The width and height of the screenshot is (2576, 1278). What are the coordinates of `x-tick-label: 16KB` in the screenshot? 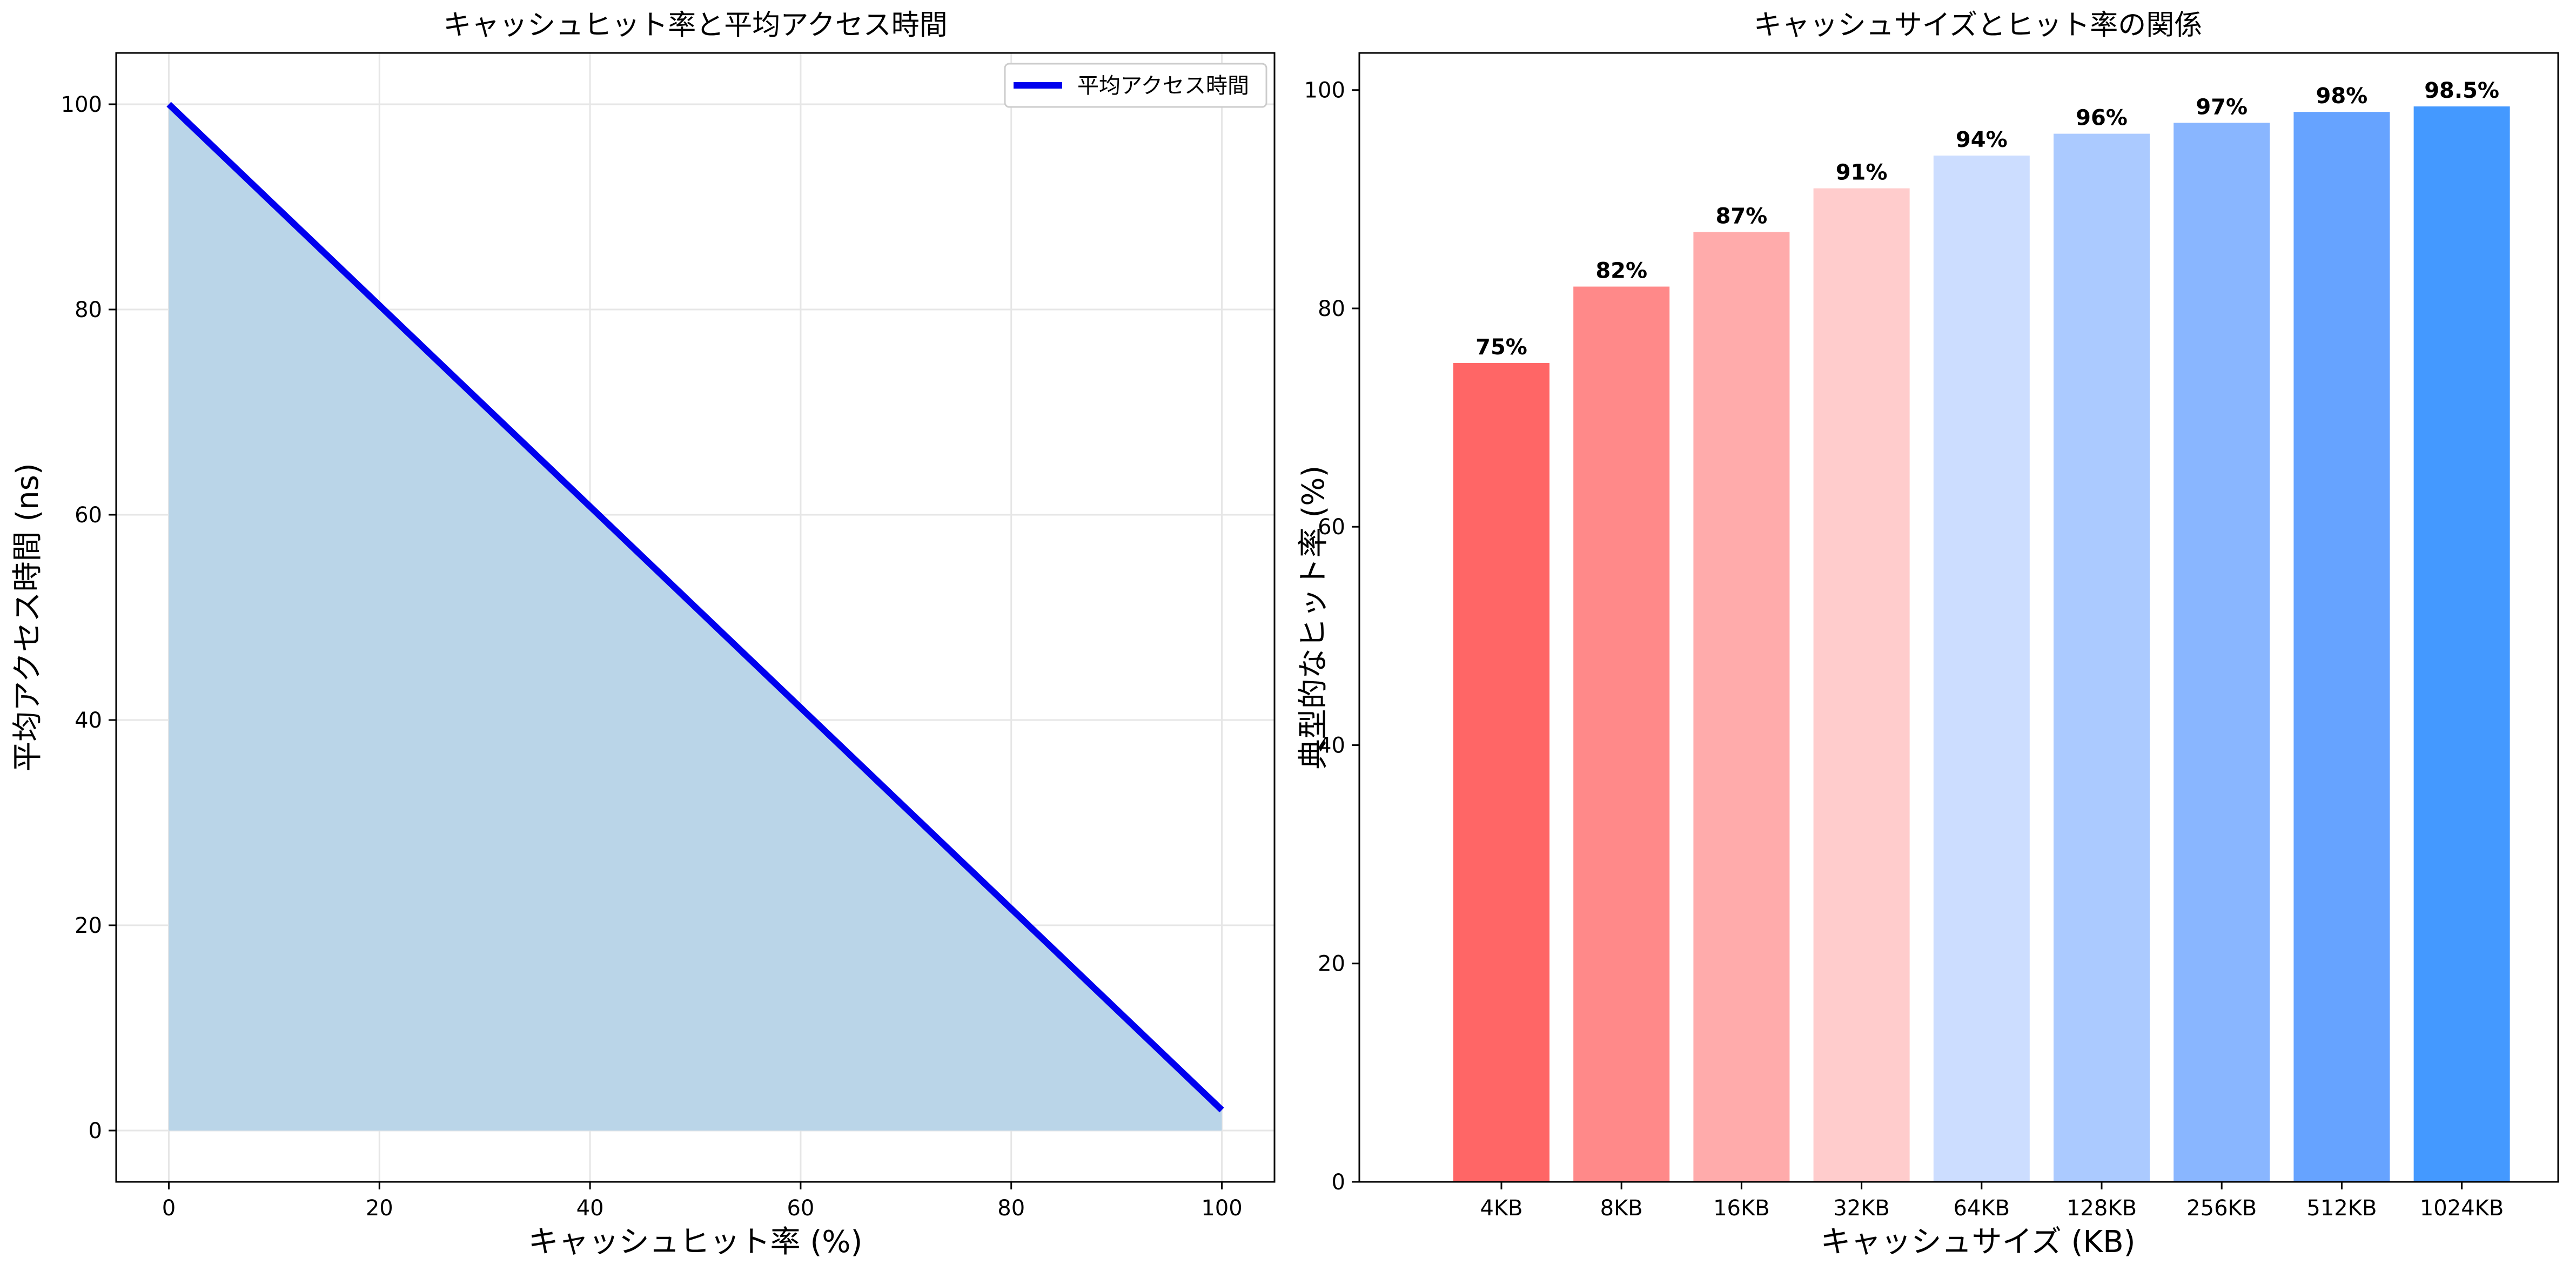 It's located at (1742, 1208).